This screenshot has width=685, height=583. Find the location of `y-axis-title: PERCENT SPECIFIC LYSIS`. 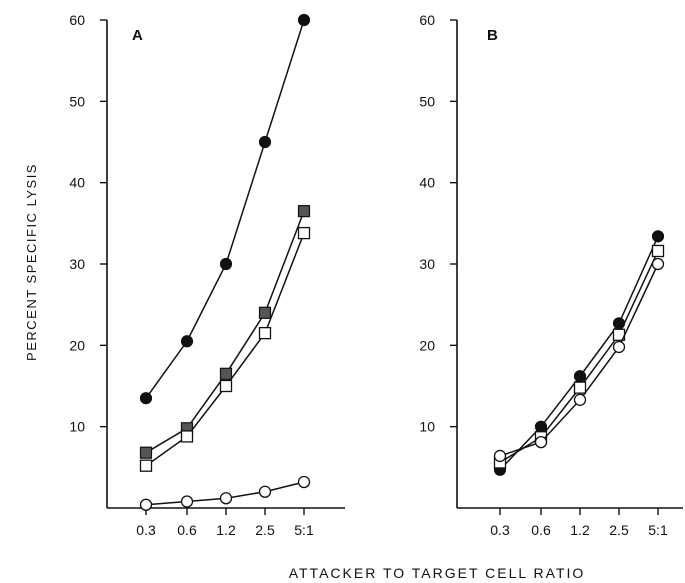

y-axis-title: PERCENT SPECIFIC LYSIS is located at coordinates (31, 262).